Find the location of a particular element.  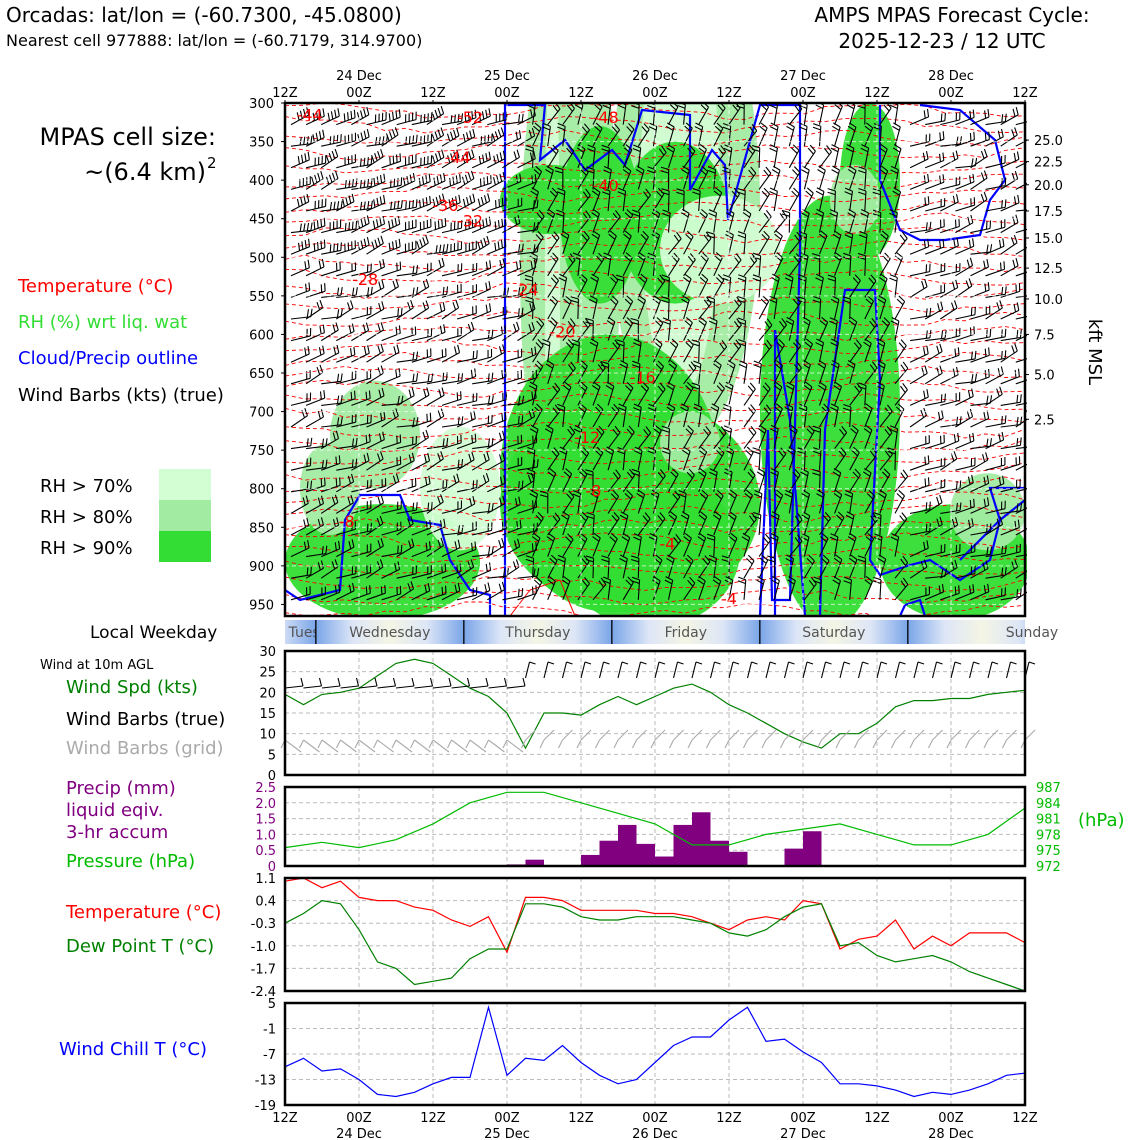

rh-shading is located at coordinates (550, 199).